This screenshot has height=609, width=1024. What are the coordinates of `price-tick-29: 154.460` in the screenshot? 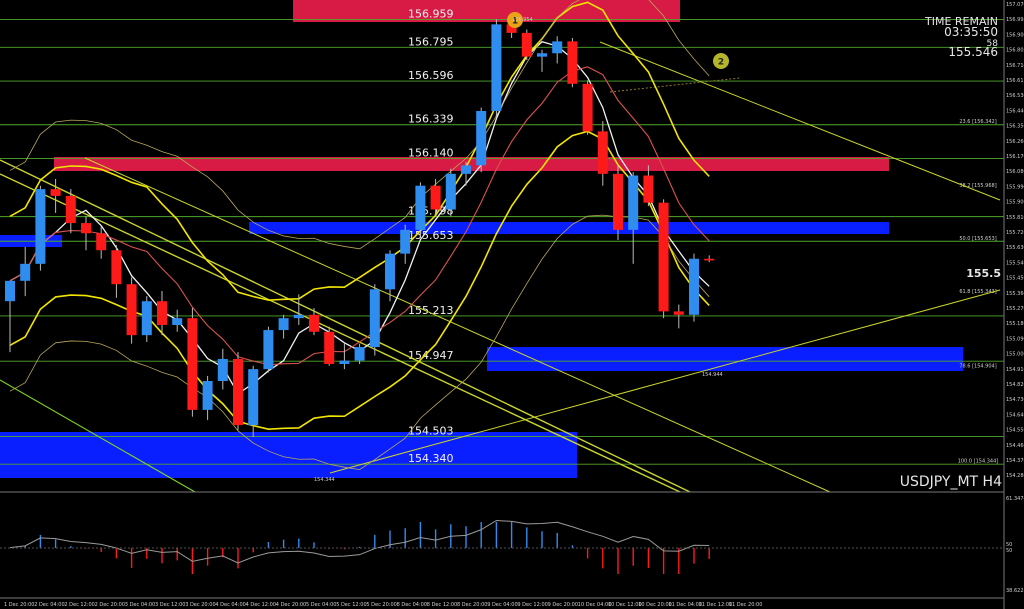 It's located at (1015, 446).